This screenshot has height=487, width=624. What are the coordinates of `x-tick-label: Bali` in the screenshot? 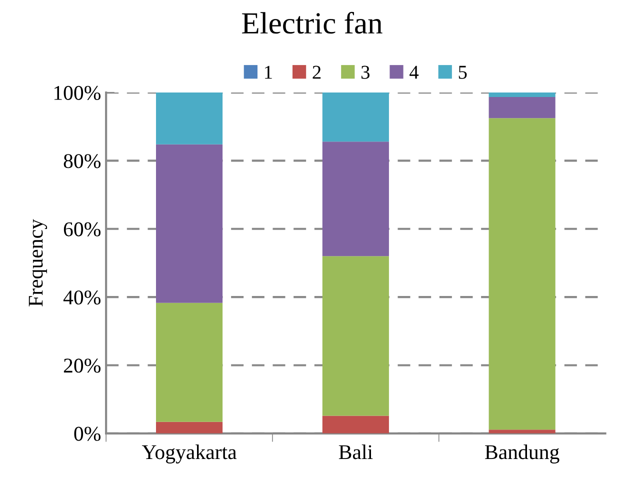 It's located at (355, 452).